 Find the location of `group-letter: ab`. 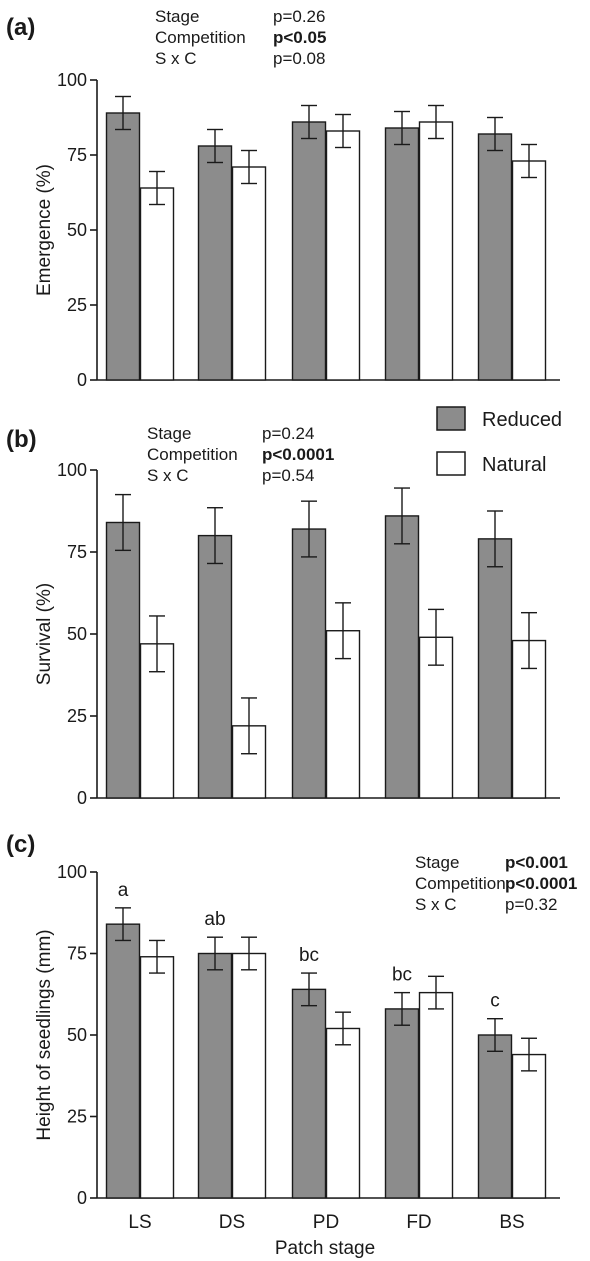

group-letter: ab is located at coordinates (214, 919).